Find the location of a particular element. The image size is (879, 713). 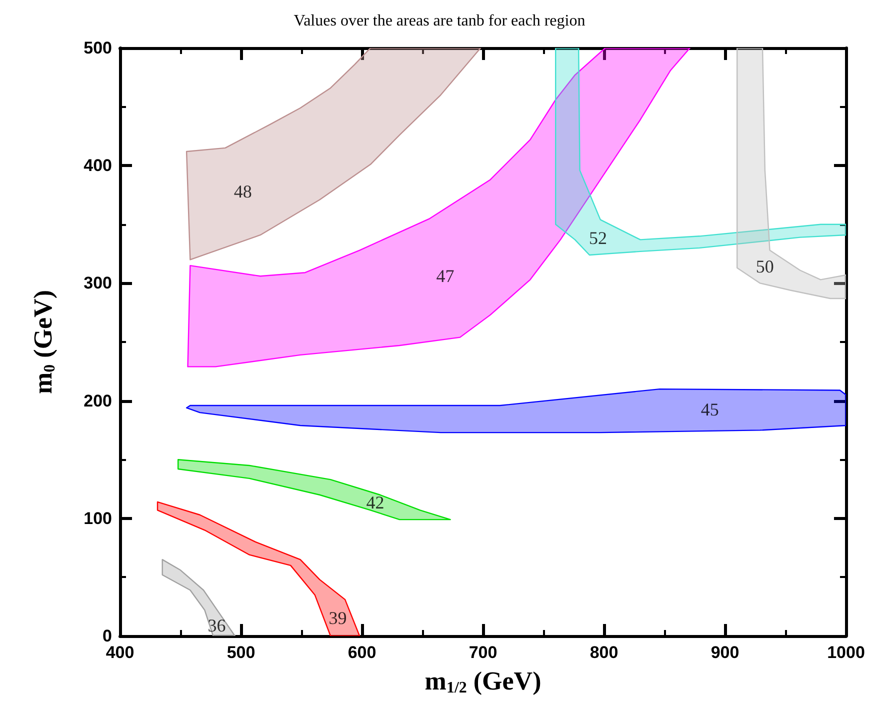

series-label: 50 is located at coordinates (765, 266).